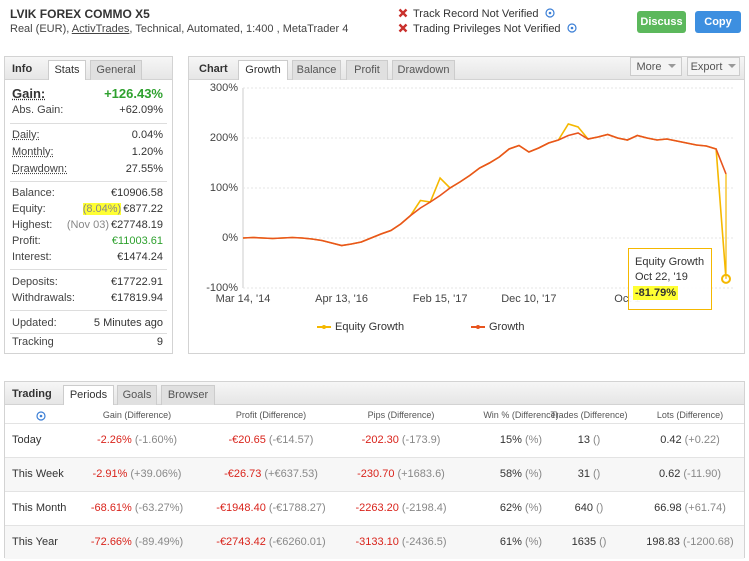 Image resolution: width=749 pixels, height=561 pixels. What do you see at coordinates (27, 440) in the screenshot?
I see `period-label: Today` at bounding box center [27, 440].